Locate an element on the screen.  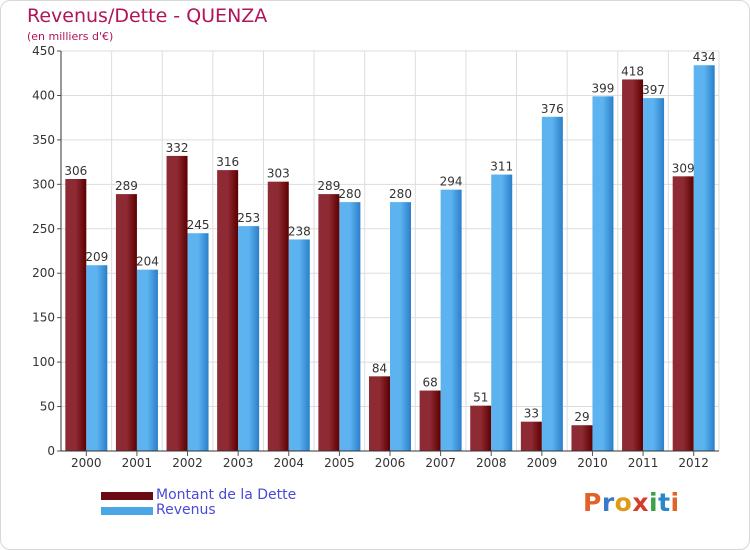
logo-letter: o is located at coordinates (623, 502).